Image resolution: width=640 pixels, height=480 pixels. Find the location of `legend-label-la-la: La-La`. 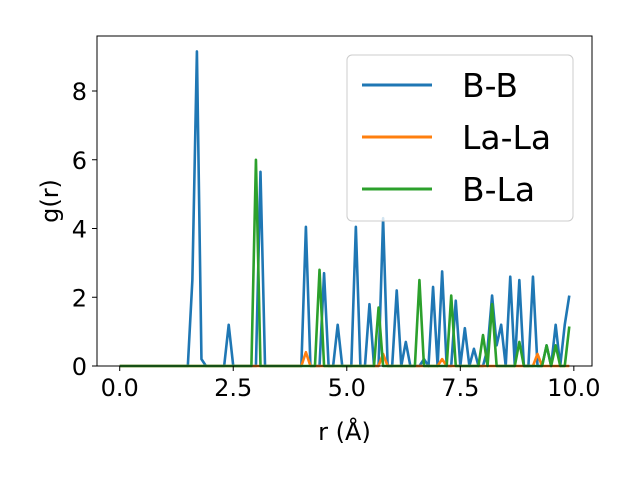

legend-label-la-la: La-La is located at coordinates (506, 137).